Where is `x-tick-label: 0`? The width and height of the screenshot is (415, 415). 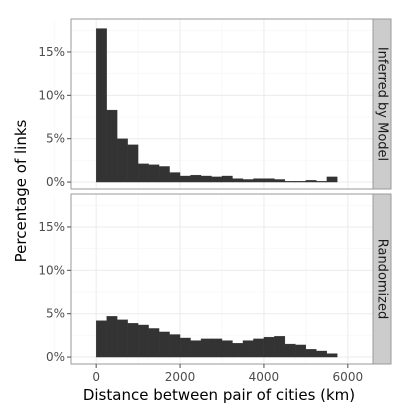 x-tick-label: 0 is located at coordinates (96, 377).